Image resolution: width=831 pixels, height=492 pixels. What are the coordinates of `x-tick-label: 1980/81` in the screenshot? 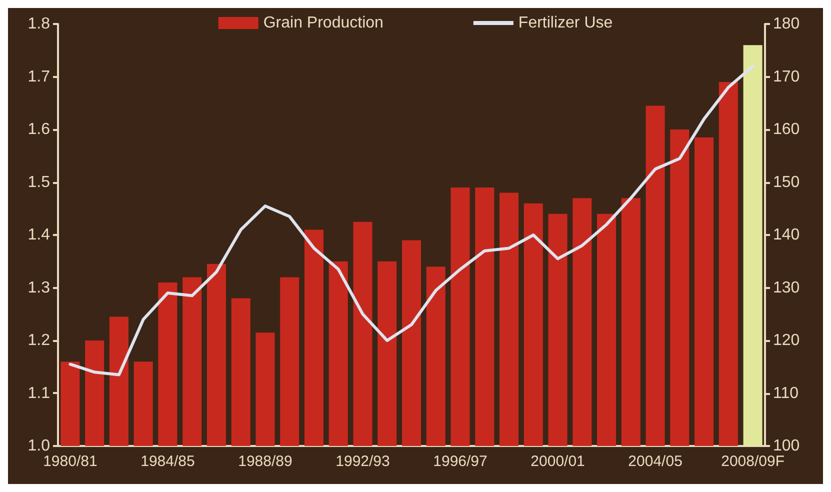 It's located at (70, 461).